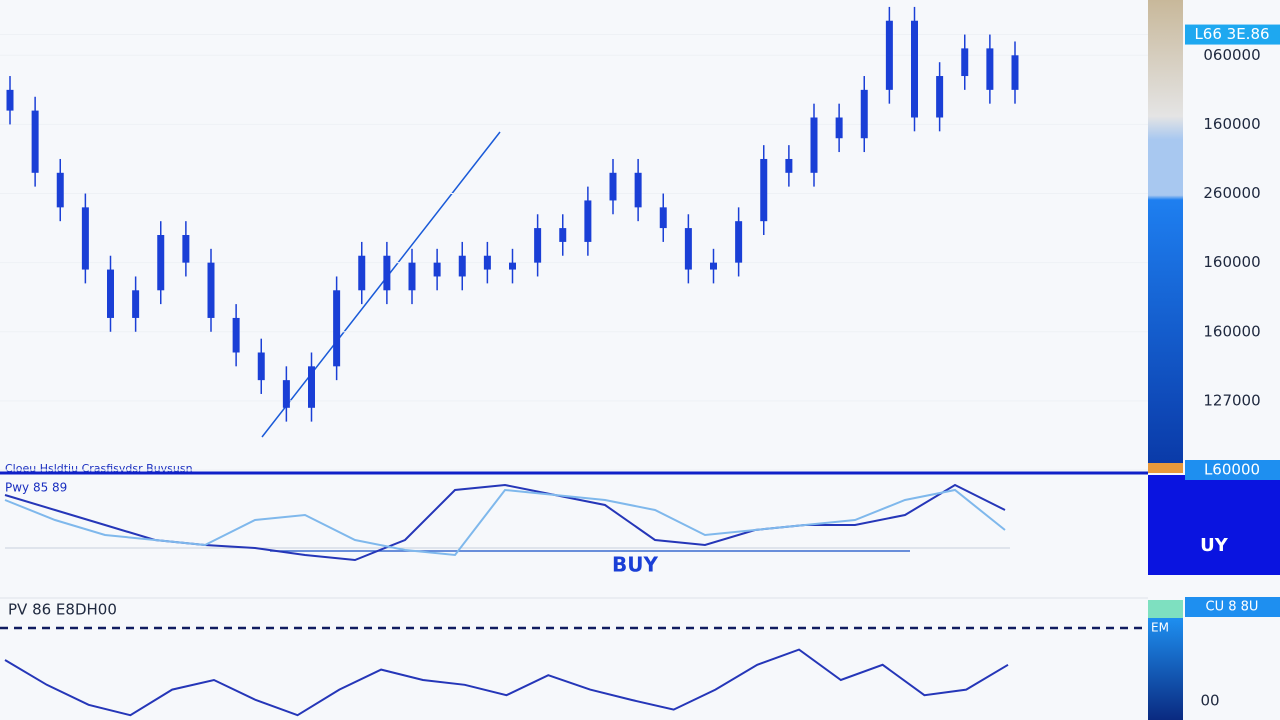  Describe the element at coordinates (1165, 468) in the screenshot. I see `price-strip-marker` at that location.